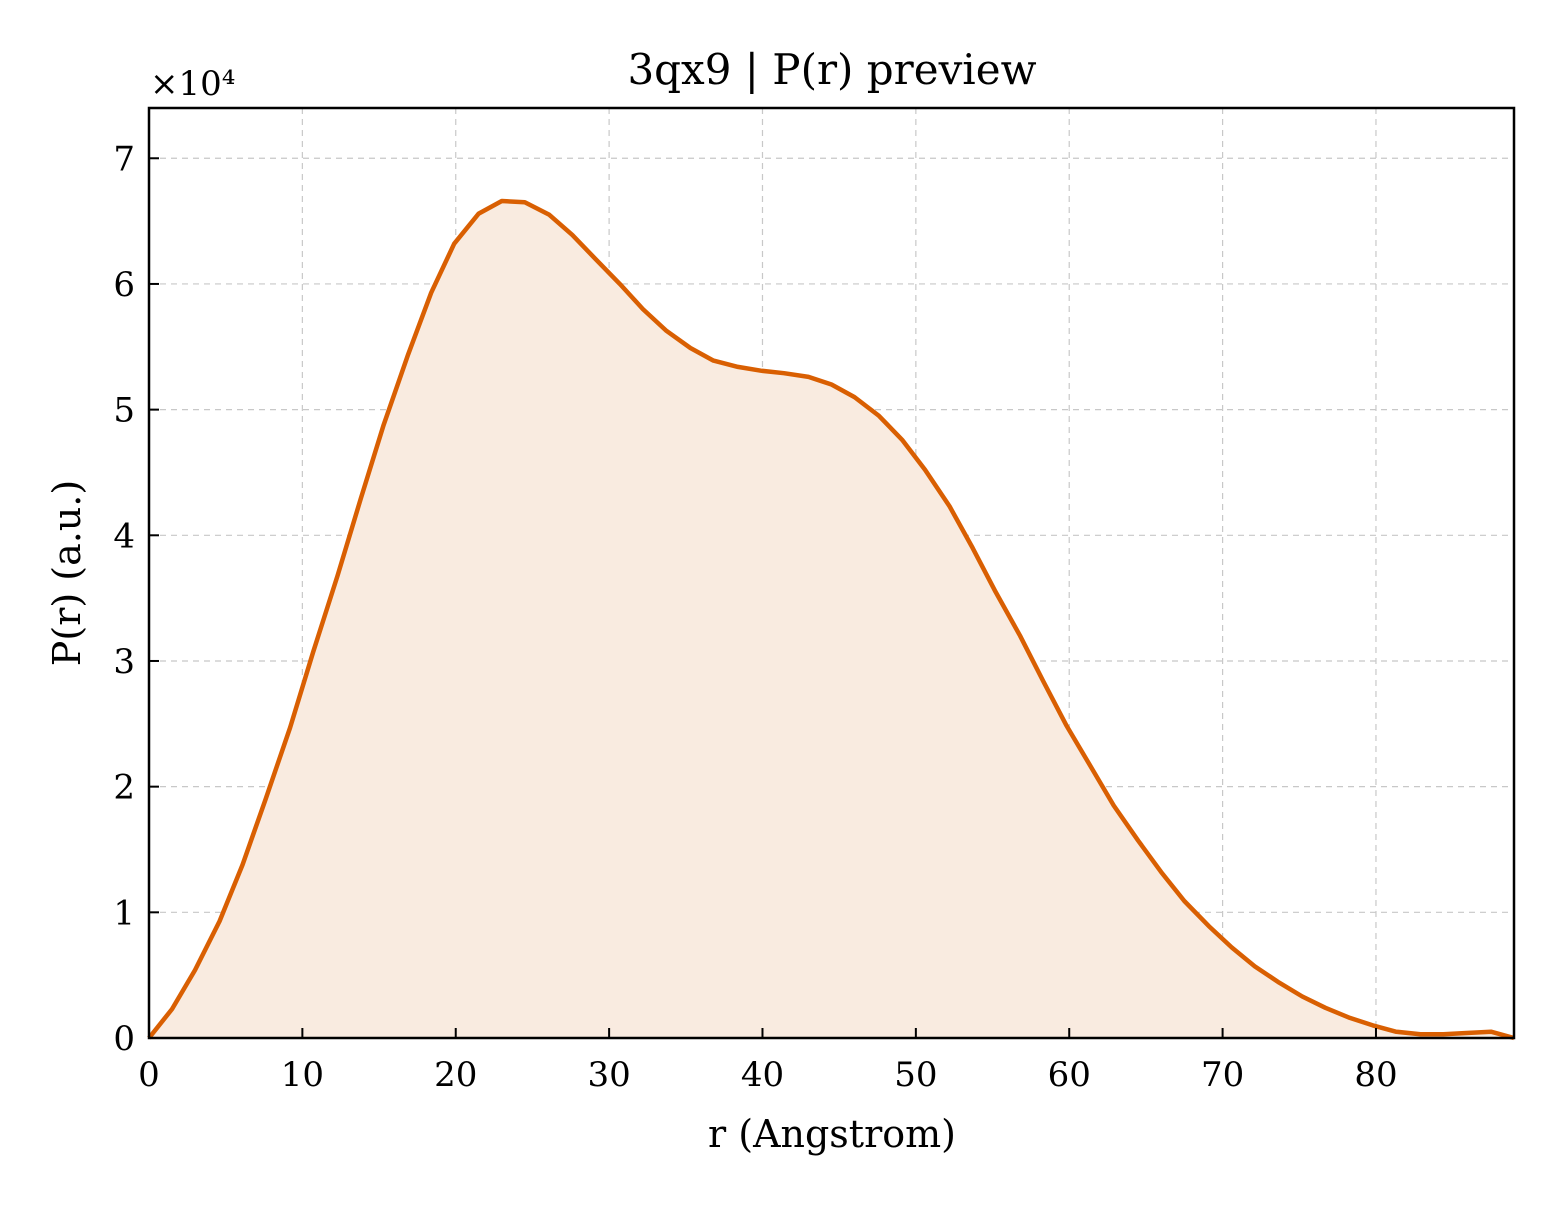  What do you see at coordinates (124, 1039) in the screenshot?
I see `y-tick-label: 0` at bounding box center [124, 1039].